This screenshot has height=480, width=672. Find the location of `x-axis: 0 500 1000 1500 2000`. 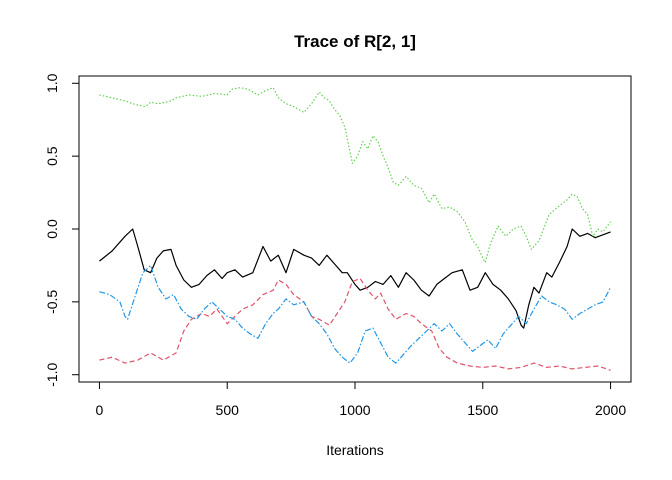

x-axis: 0 500 1000 1500 2000 is located at coordinates (361, 399).